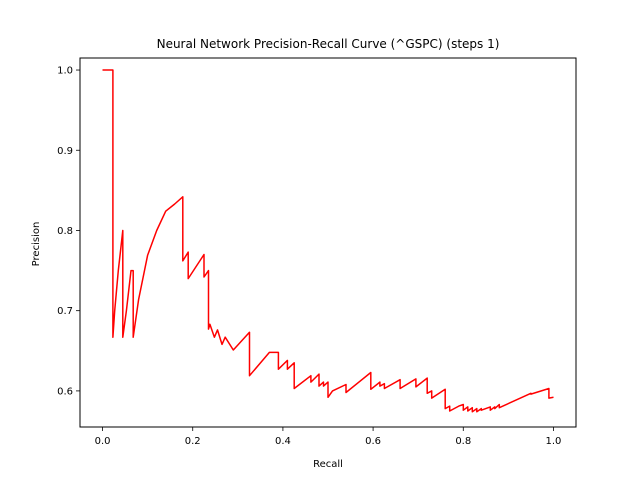 This screenshot has width=640, height=480. What do you see at coordinates (328, 464) in the screenshot?
I see `x-axis-label: Recall` at bounding box center [328, 464].